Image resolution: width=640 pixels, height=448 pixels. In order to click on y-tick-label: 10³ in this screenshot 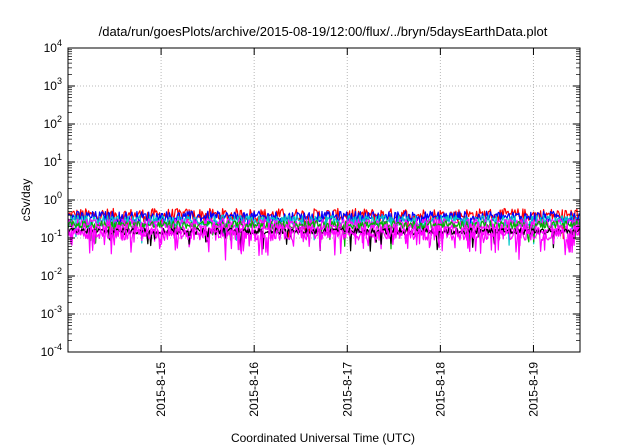, I will do `click(53, 84)`.